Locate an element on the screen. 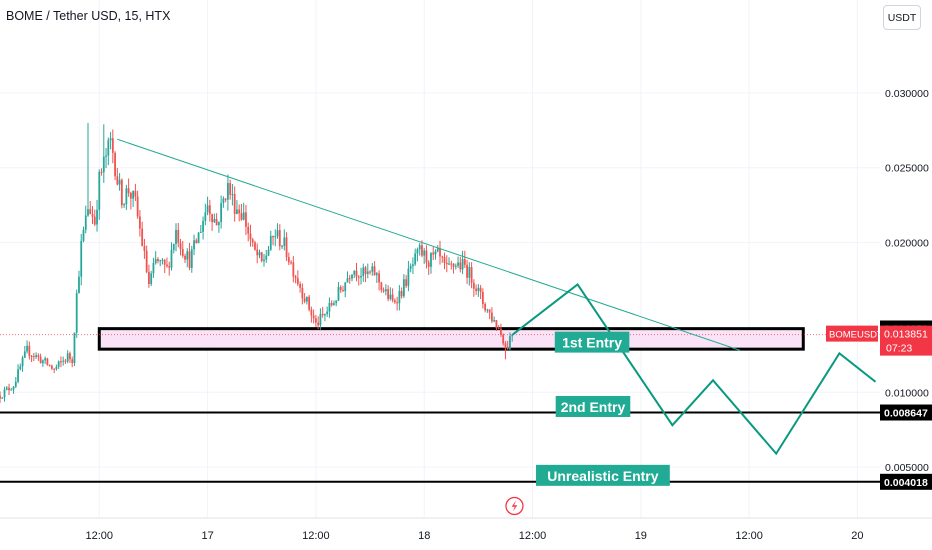 Image resolution: width=932 pixels, height=550 pixels. current-price-tag is located at coordinates (906, 340).